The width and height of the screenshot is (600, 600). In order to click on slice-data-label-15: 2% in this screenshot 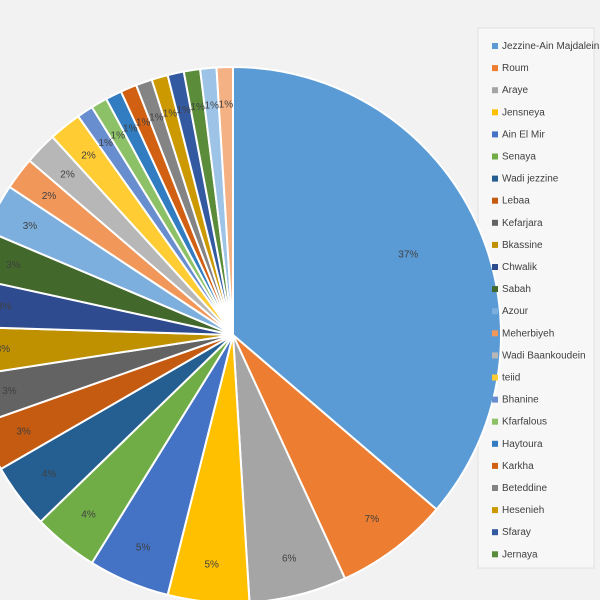, I will do `click(67, 175)`.